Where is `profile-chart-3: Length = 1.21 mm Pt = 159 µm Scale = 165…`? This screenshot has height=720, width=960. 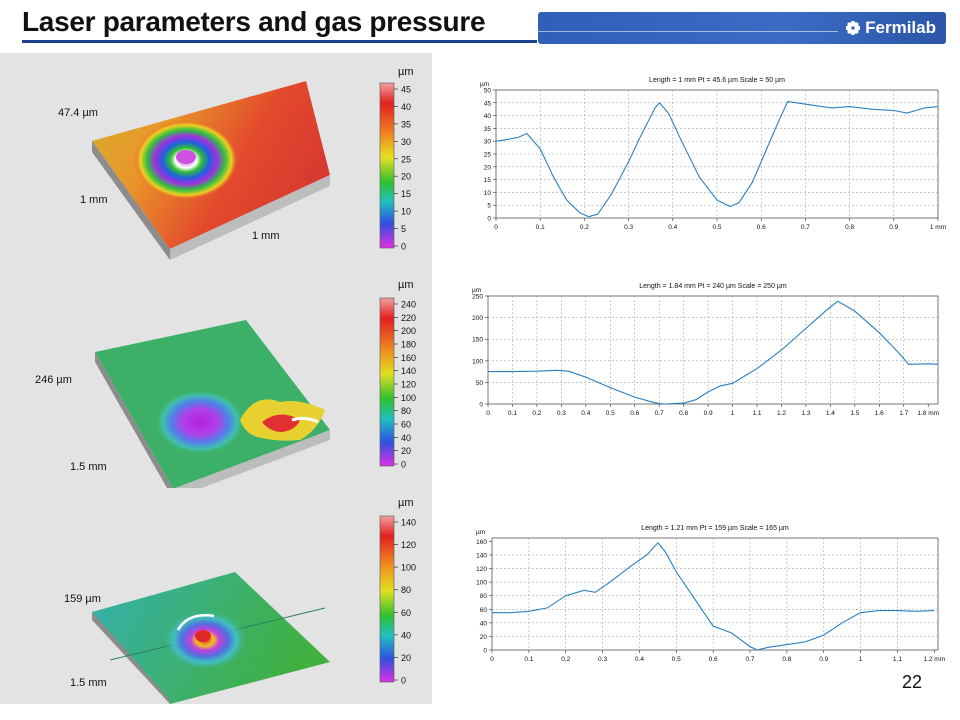
profile-chart-3: Length = 1.21 mm Pt = 159 µm Scale = 165… is located at coordinates (709, 596).